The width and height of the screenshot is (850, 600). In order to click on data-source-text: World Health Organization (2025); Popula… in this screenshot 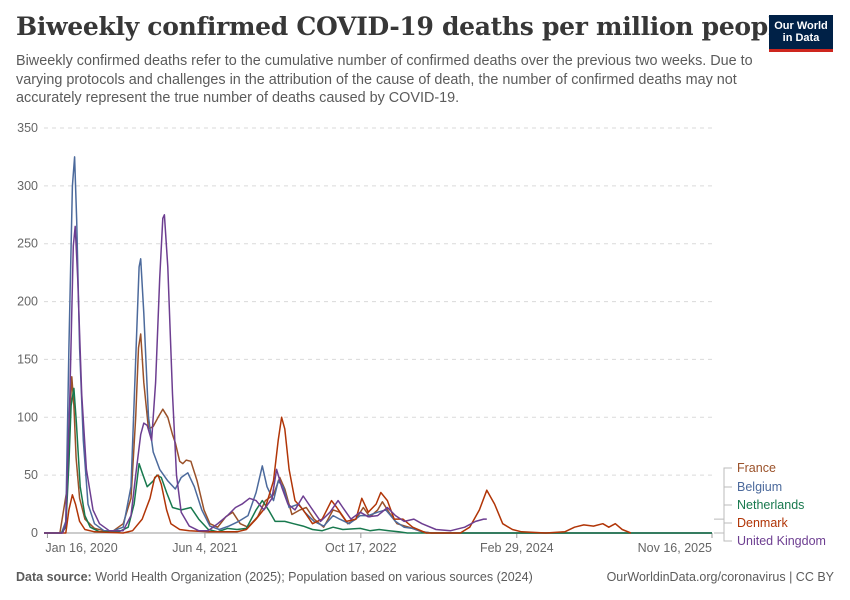, I will do `click(314, 577)`.